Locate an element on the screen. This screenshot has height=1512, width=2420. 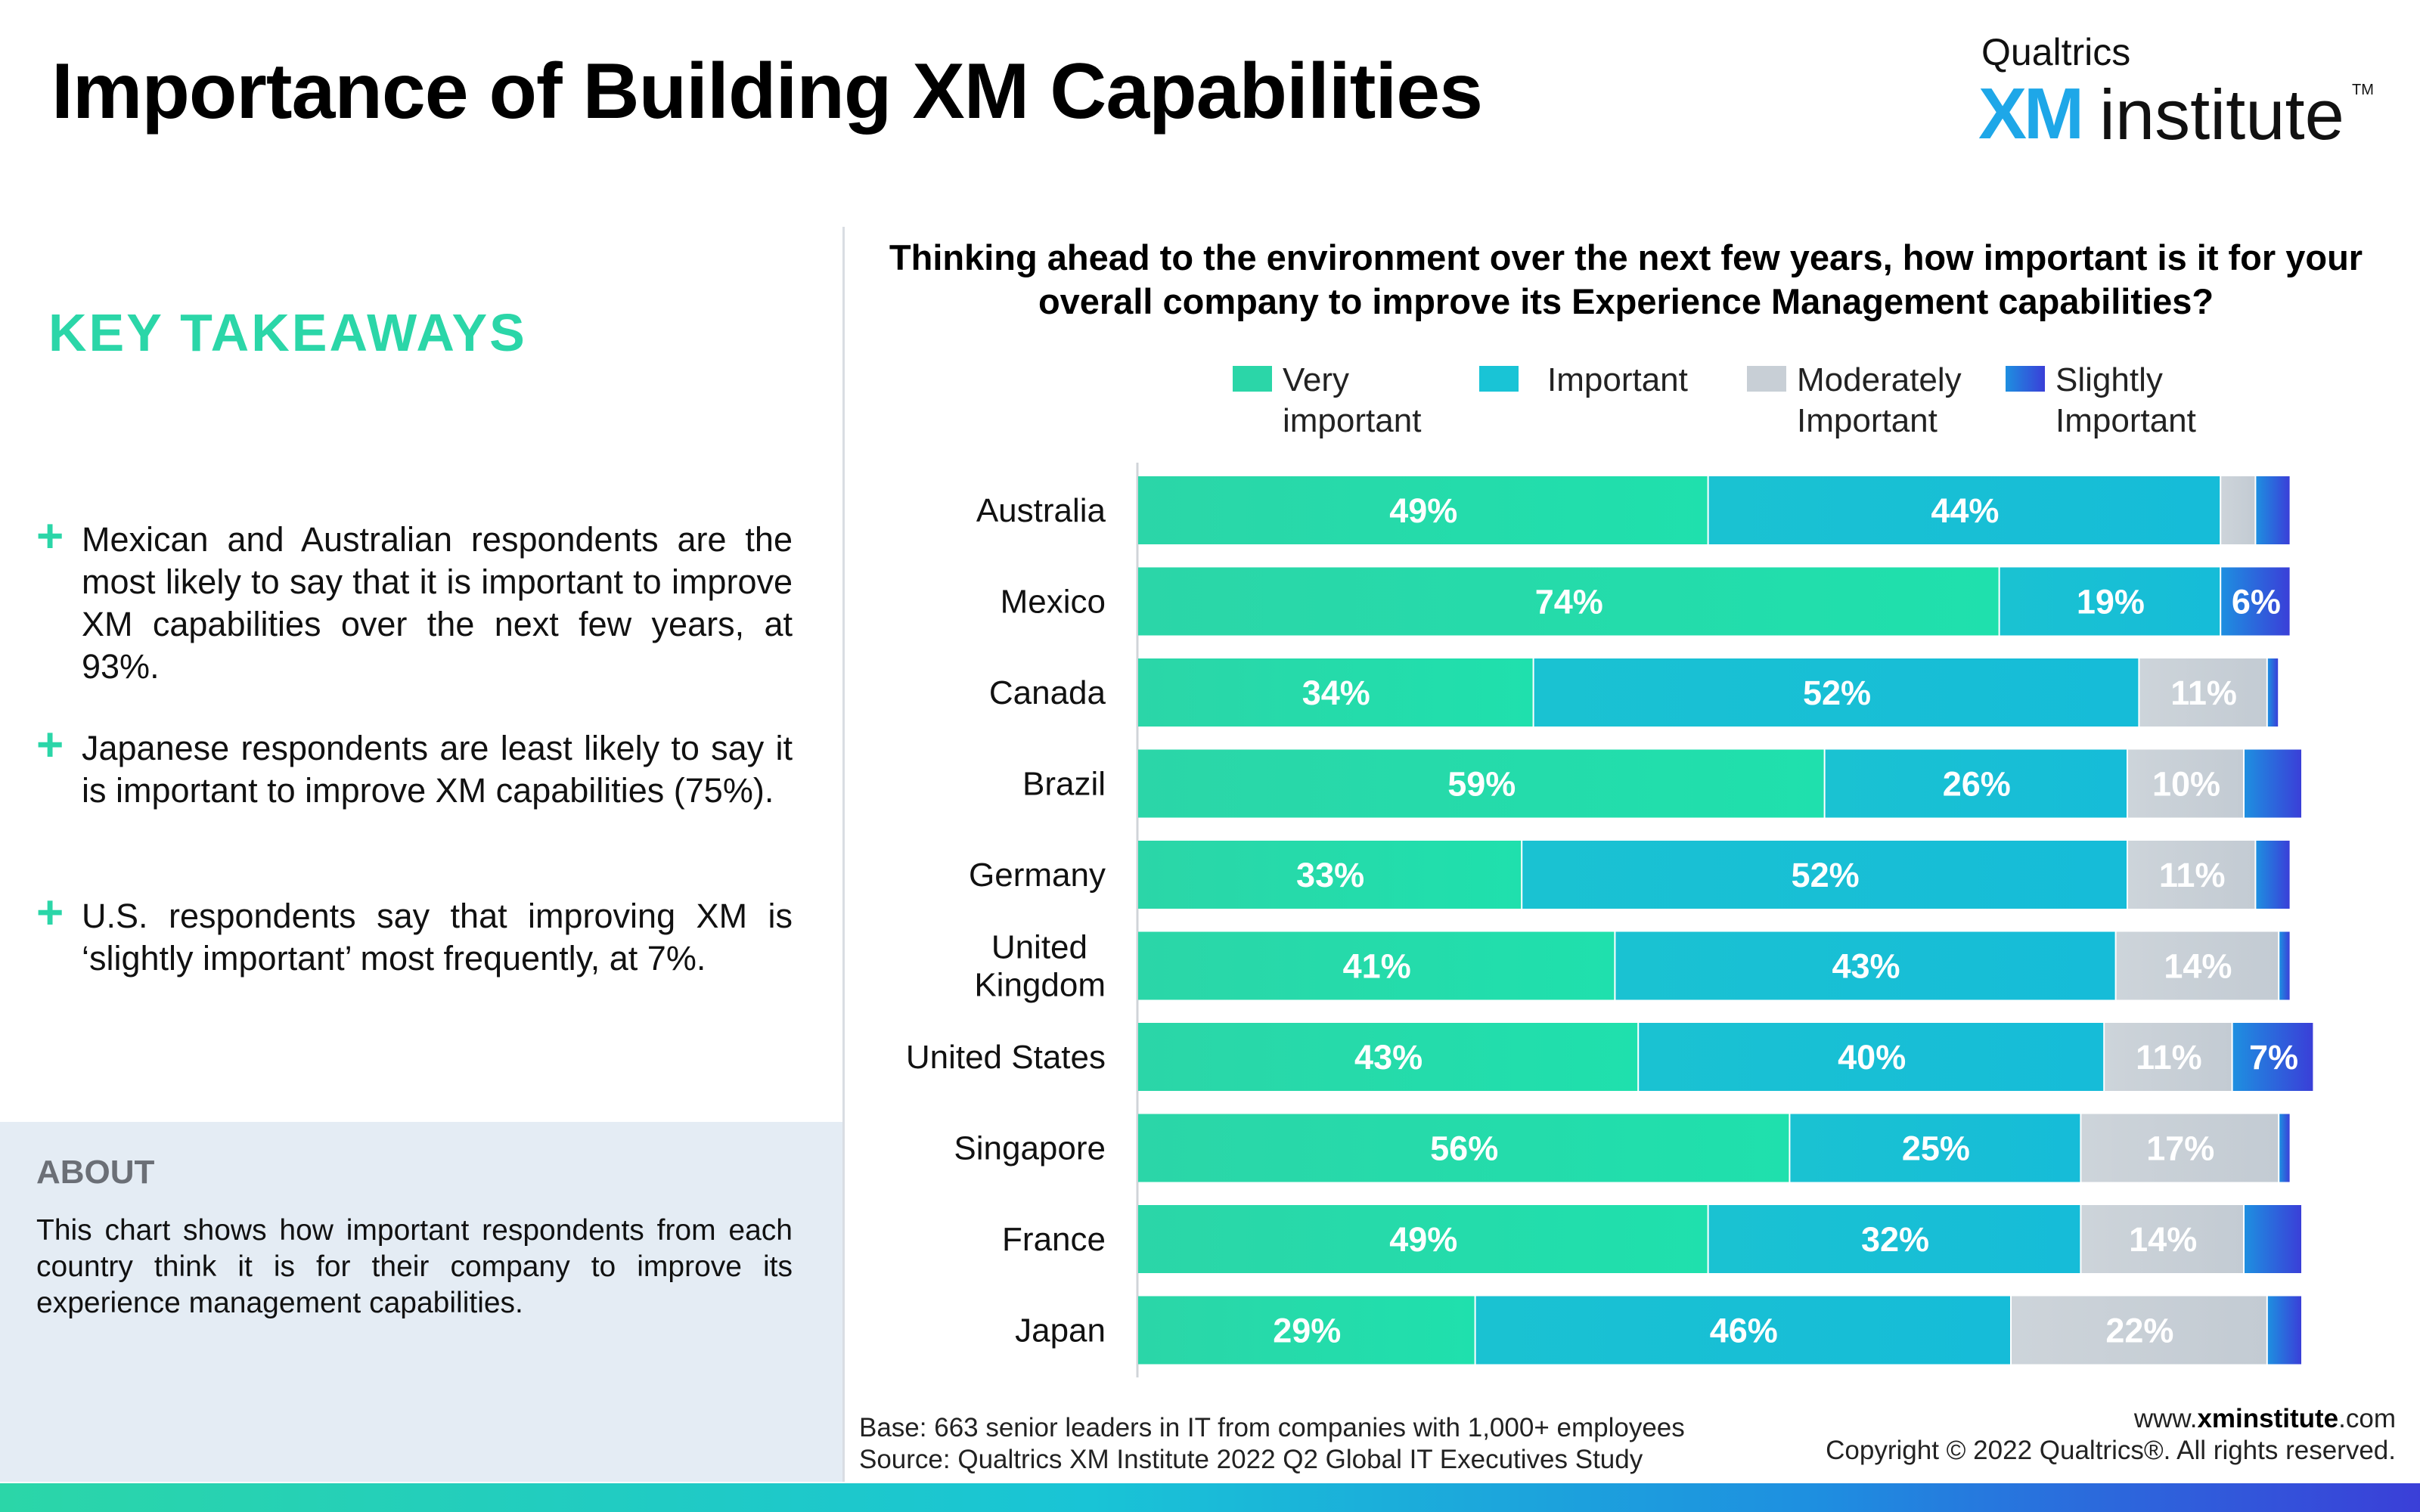
legend-swatch-moderately-important is located at coordinates (1766, 379).